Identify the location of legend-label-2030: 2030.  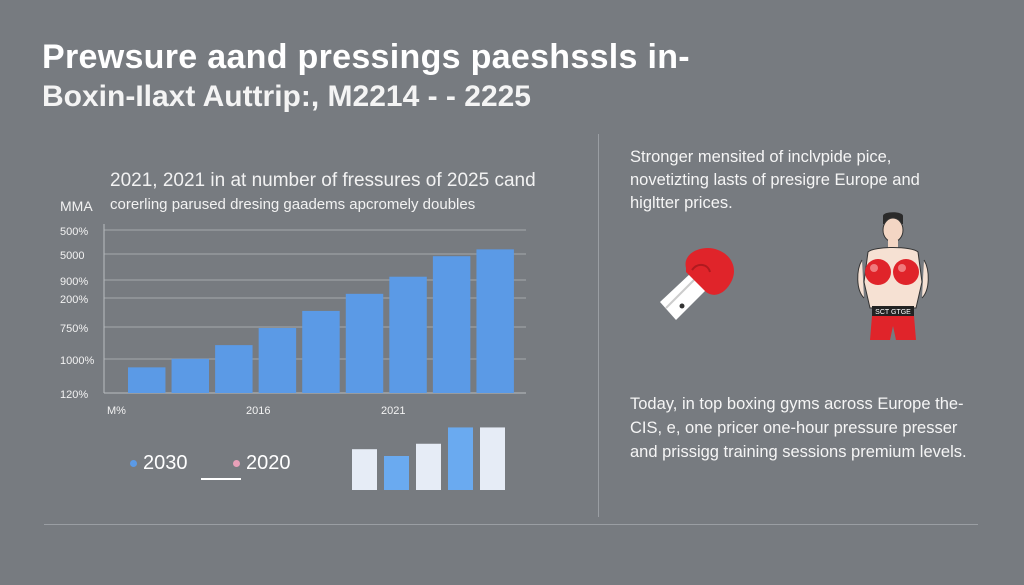
(165, 463).